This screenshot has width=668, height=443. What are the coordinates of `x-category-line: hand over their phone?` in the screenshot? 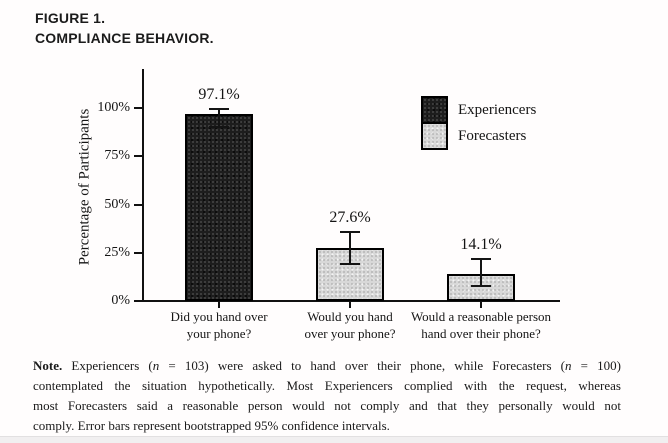 It's located at (481, 333).